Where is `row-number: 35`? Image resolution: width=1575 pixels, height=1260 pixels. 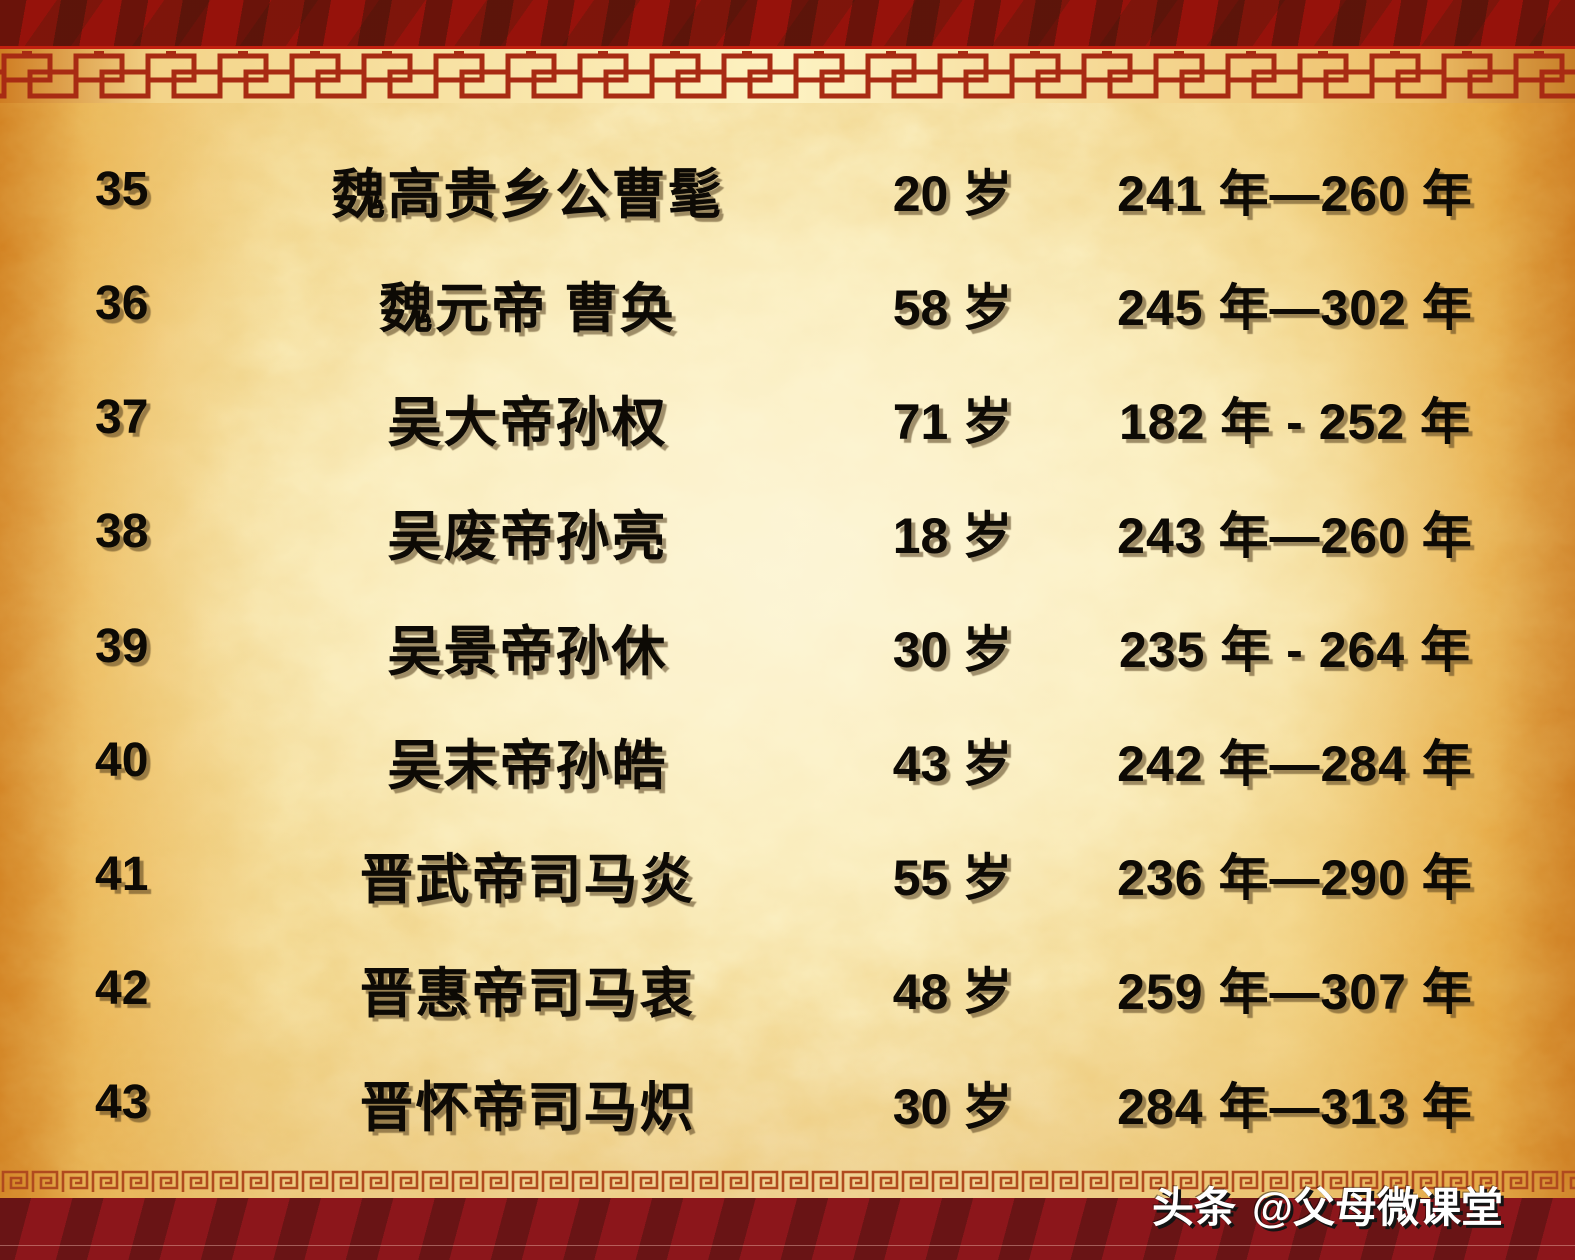
row-number: 35 is located at coordinates (122, 189).